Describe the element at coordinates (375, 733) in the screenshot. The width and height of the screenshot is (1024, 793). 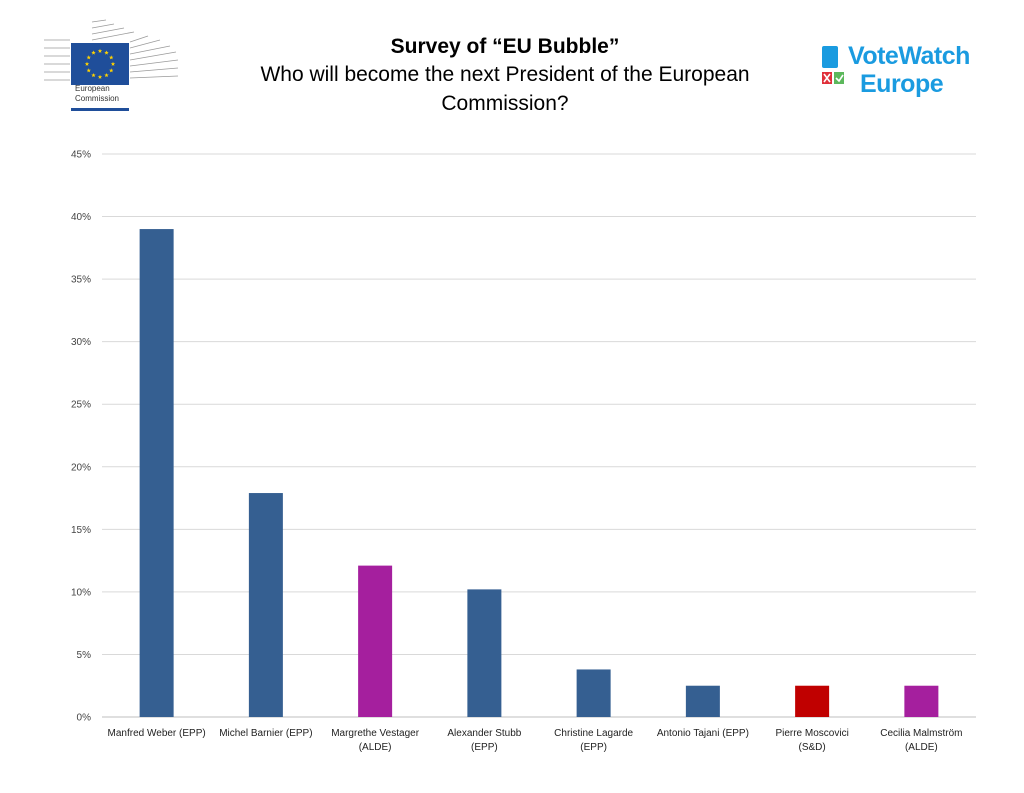
I see `x-tick-label: Margrethe Vestager` at that location.